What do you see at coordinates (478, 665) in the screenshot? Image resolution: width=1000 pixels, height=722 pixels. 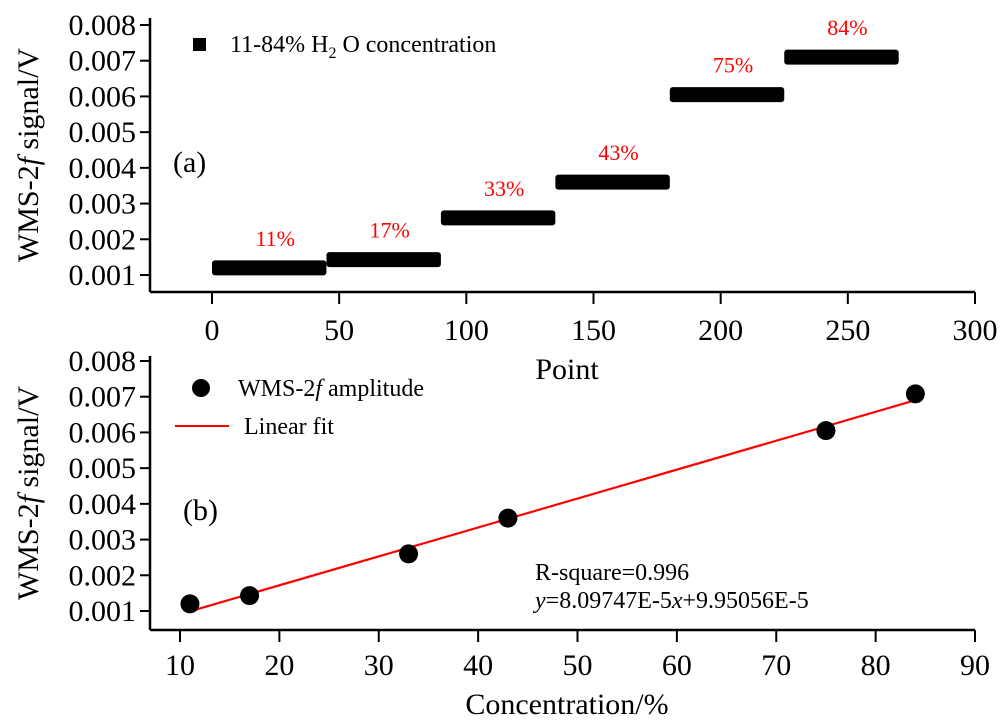 I see `panel-b-x-tick-label: 40` at bounding box center [478, 665].